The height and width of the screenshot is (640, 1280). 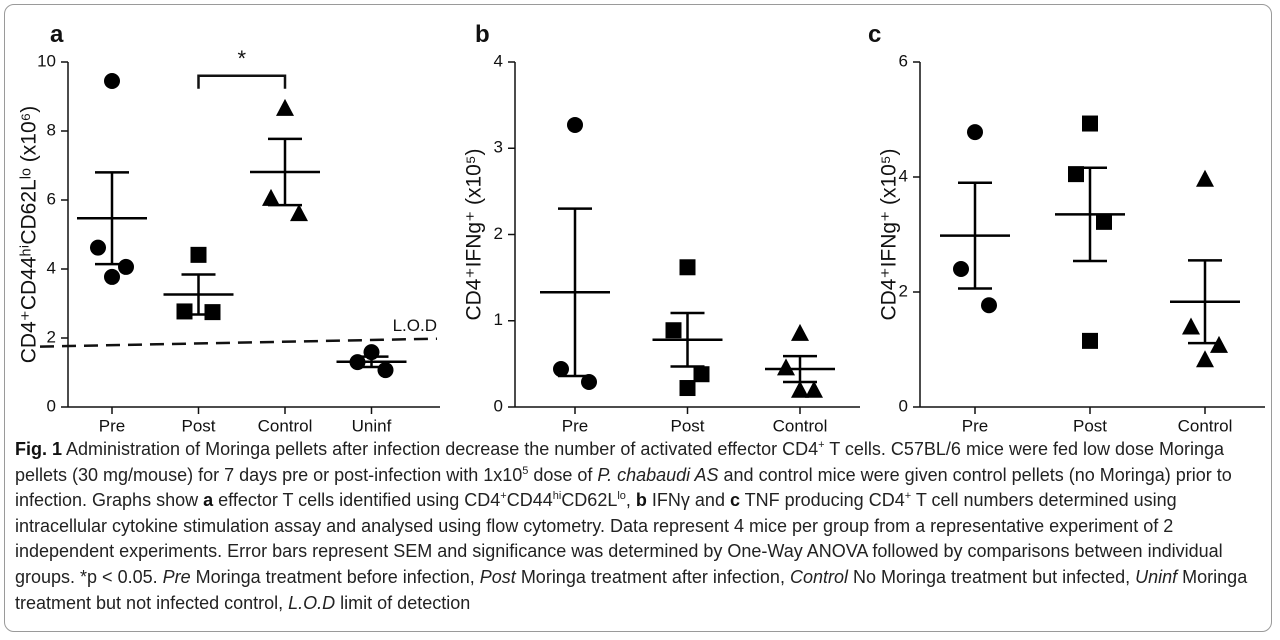 I want to click on lod-label: L.O.D, so click(x=415, y=325).